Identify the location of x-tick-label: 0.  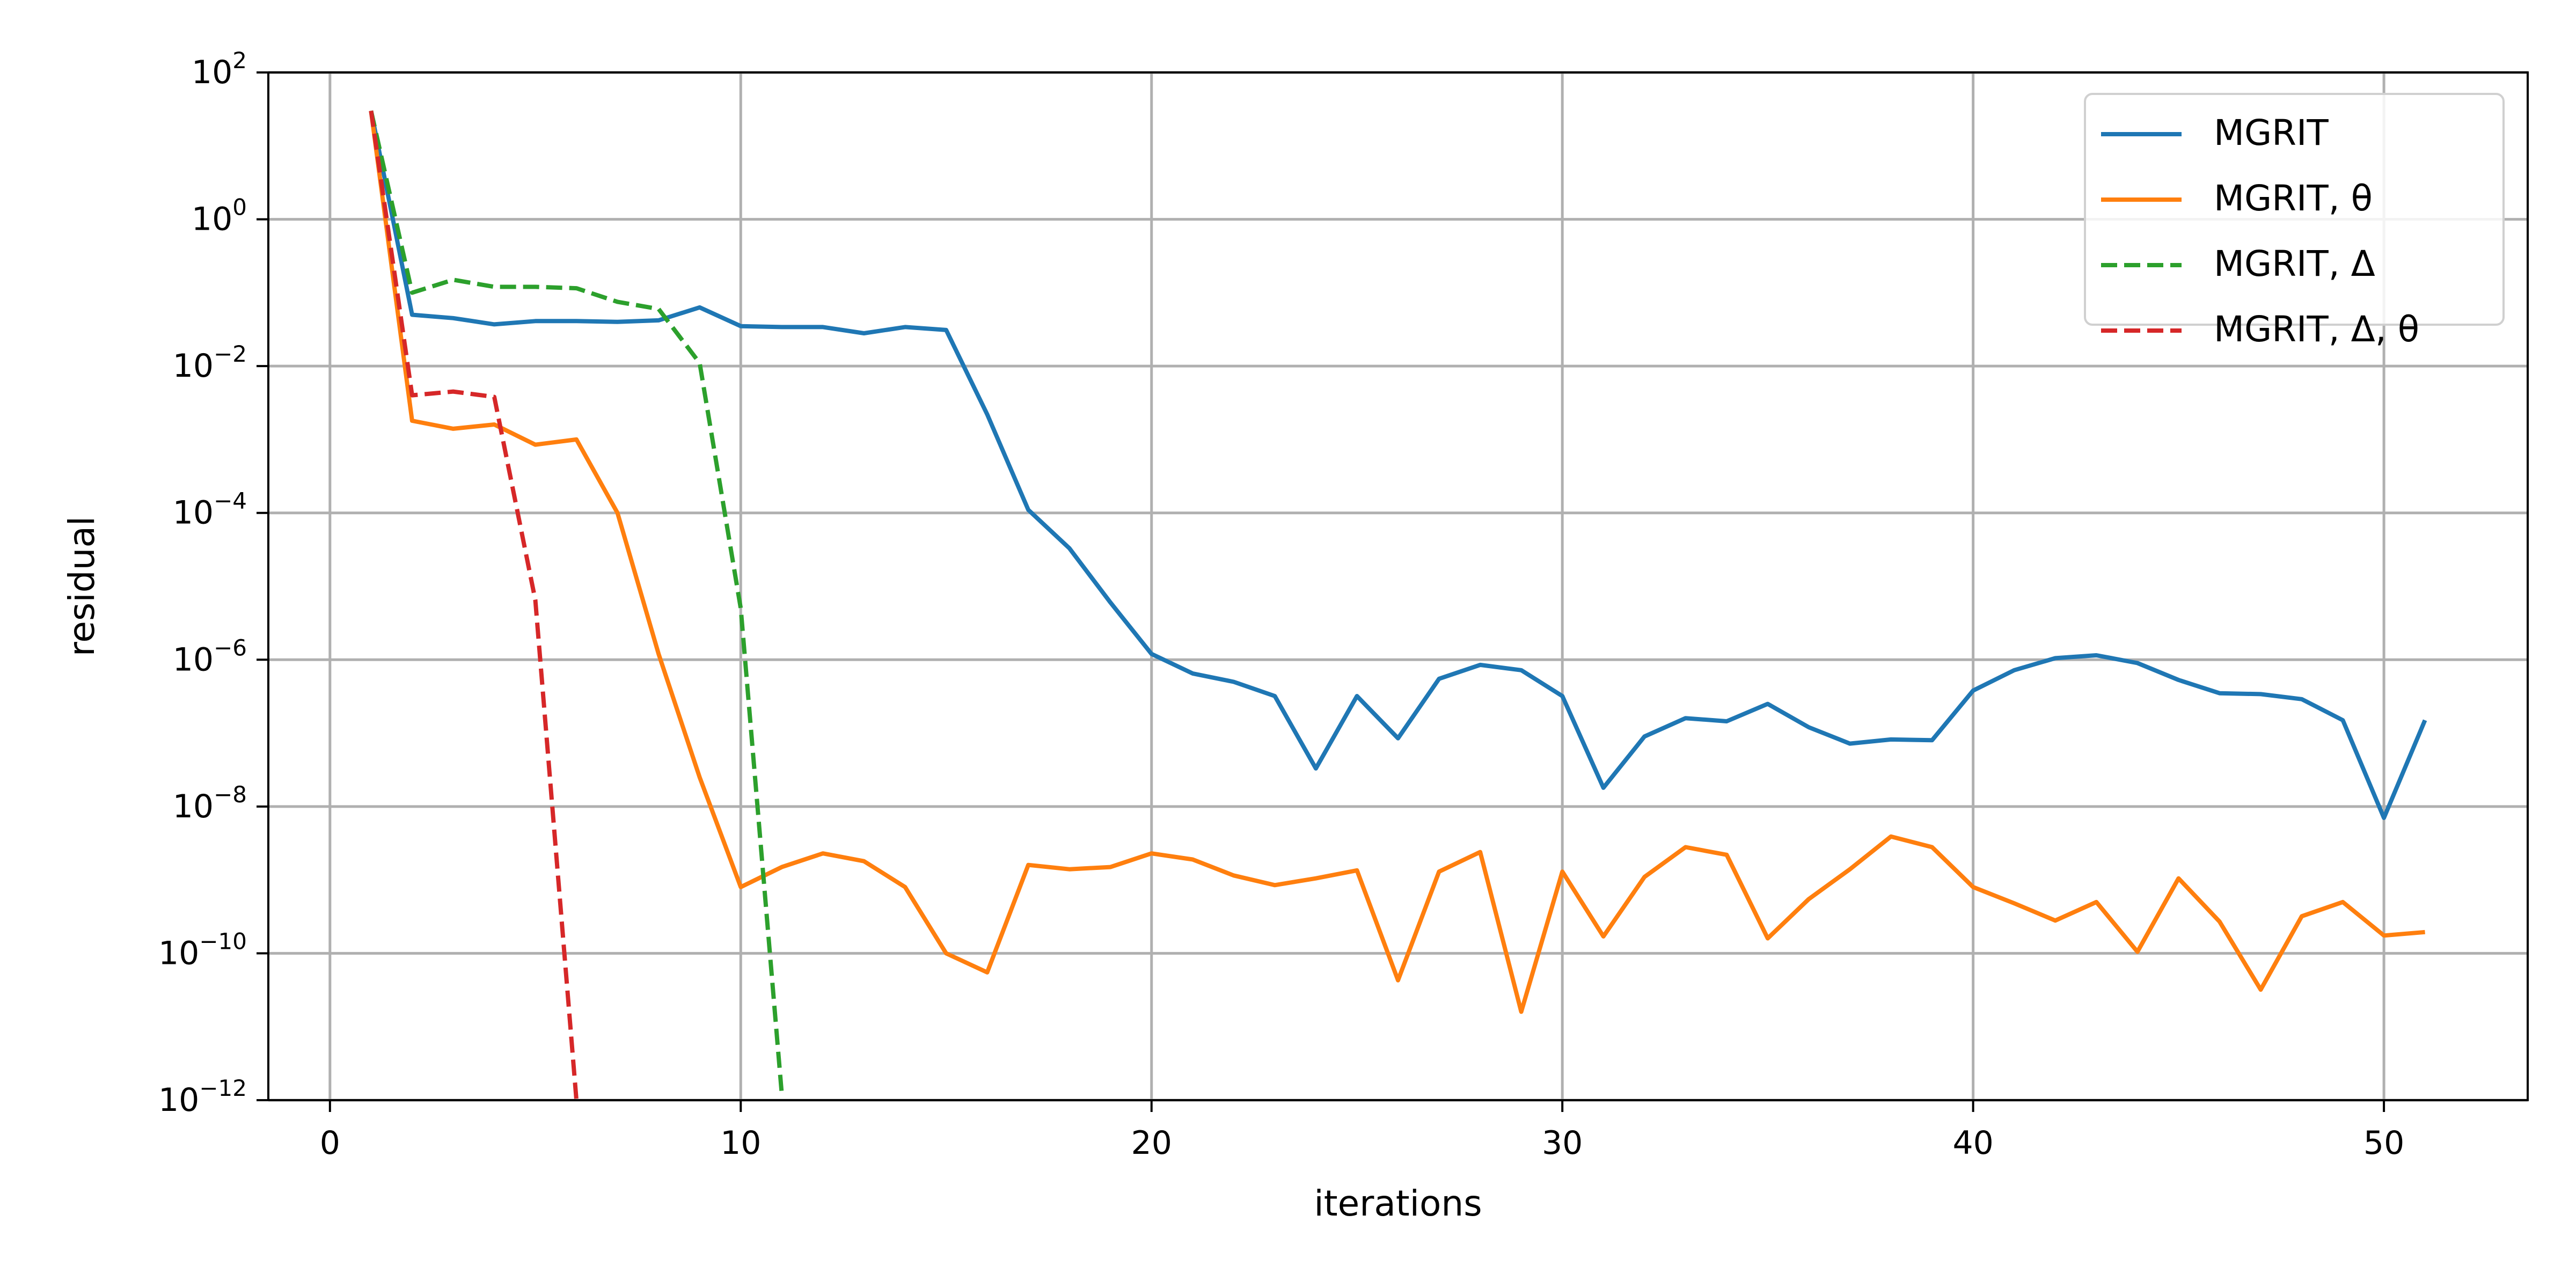
(330, 1143).